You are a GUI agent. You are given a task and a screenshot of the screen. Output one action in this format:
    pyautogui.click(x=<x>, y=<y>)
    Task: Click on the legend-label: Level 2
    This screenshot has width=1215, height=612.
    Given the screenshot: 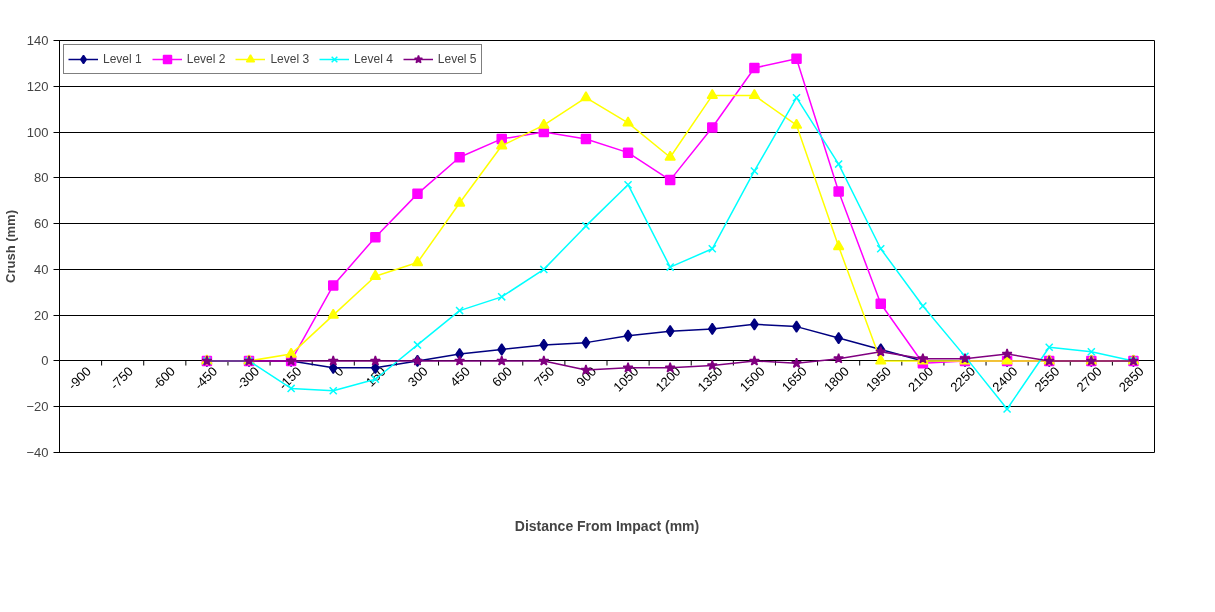 What is the action you would take?
    pyautogui.click(x=206, y=59)
    